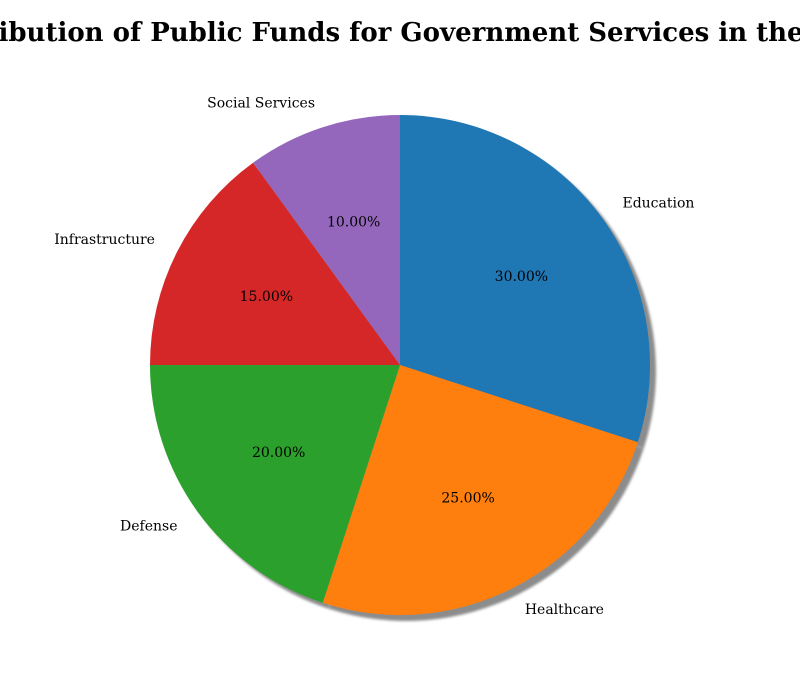 Image resolution: width=800 pixels, height=700 pixels. I want to click on pie-slice-education, so click(525, 279).